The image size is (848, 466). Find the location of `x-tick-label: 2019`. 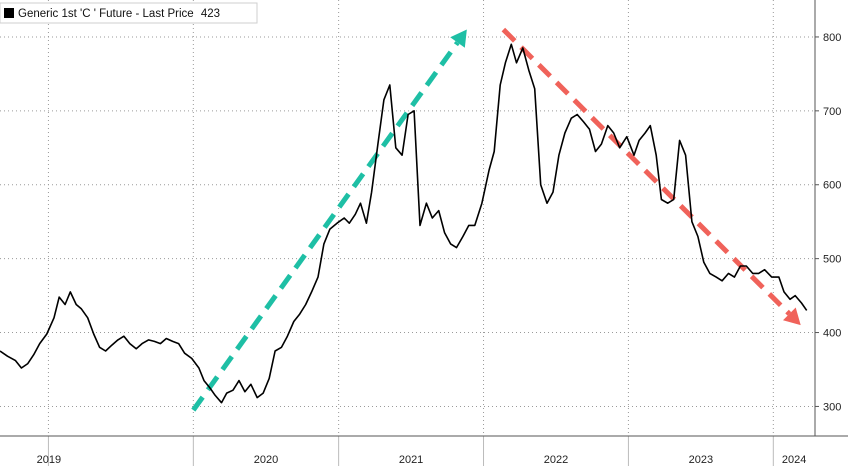

x-tick-label: 2019 is located at coordinates (49, 460).